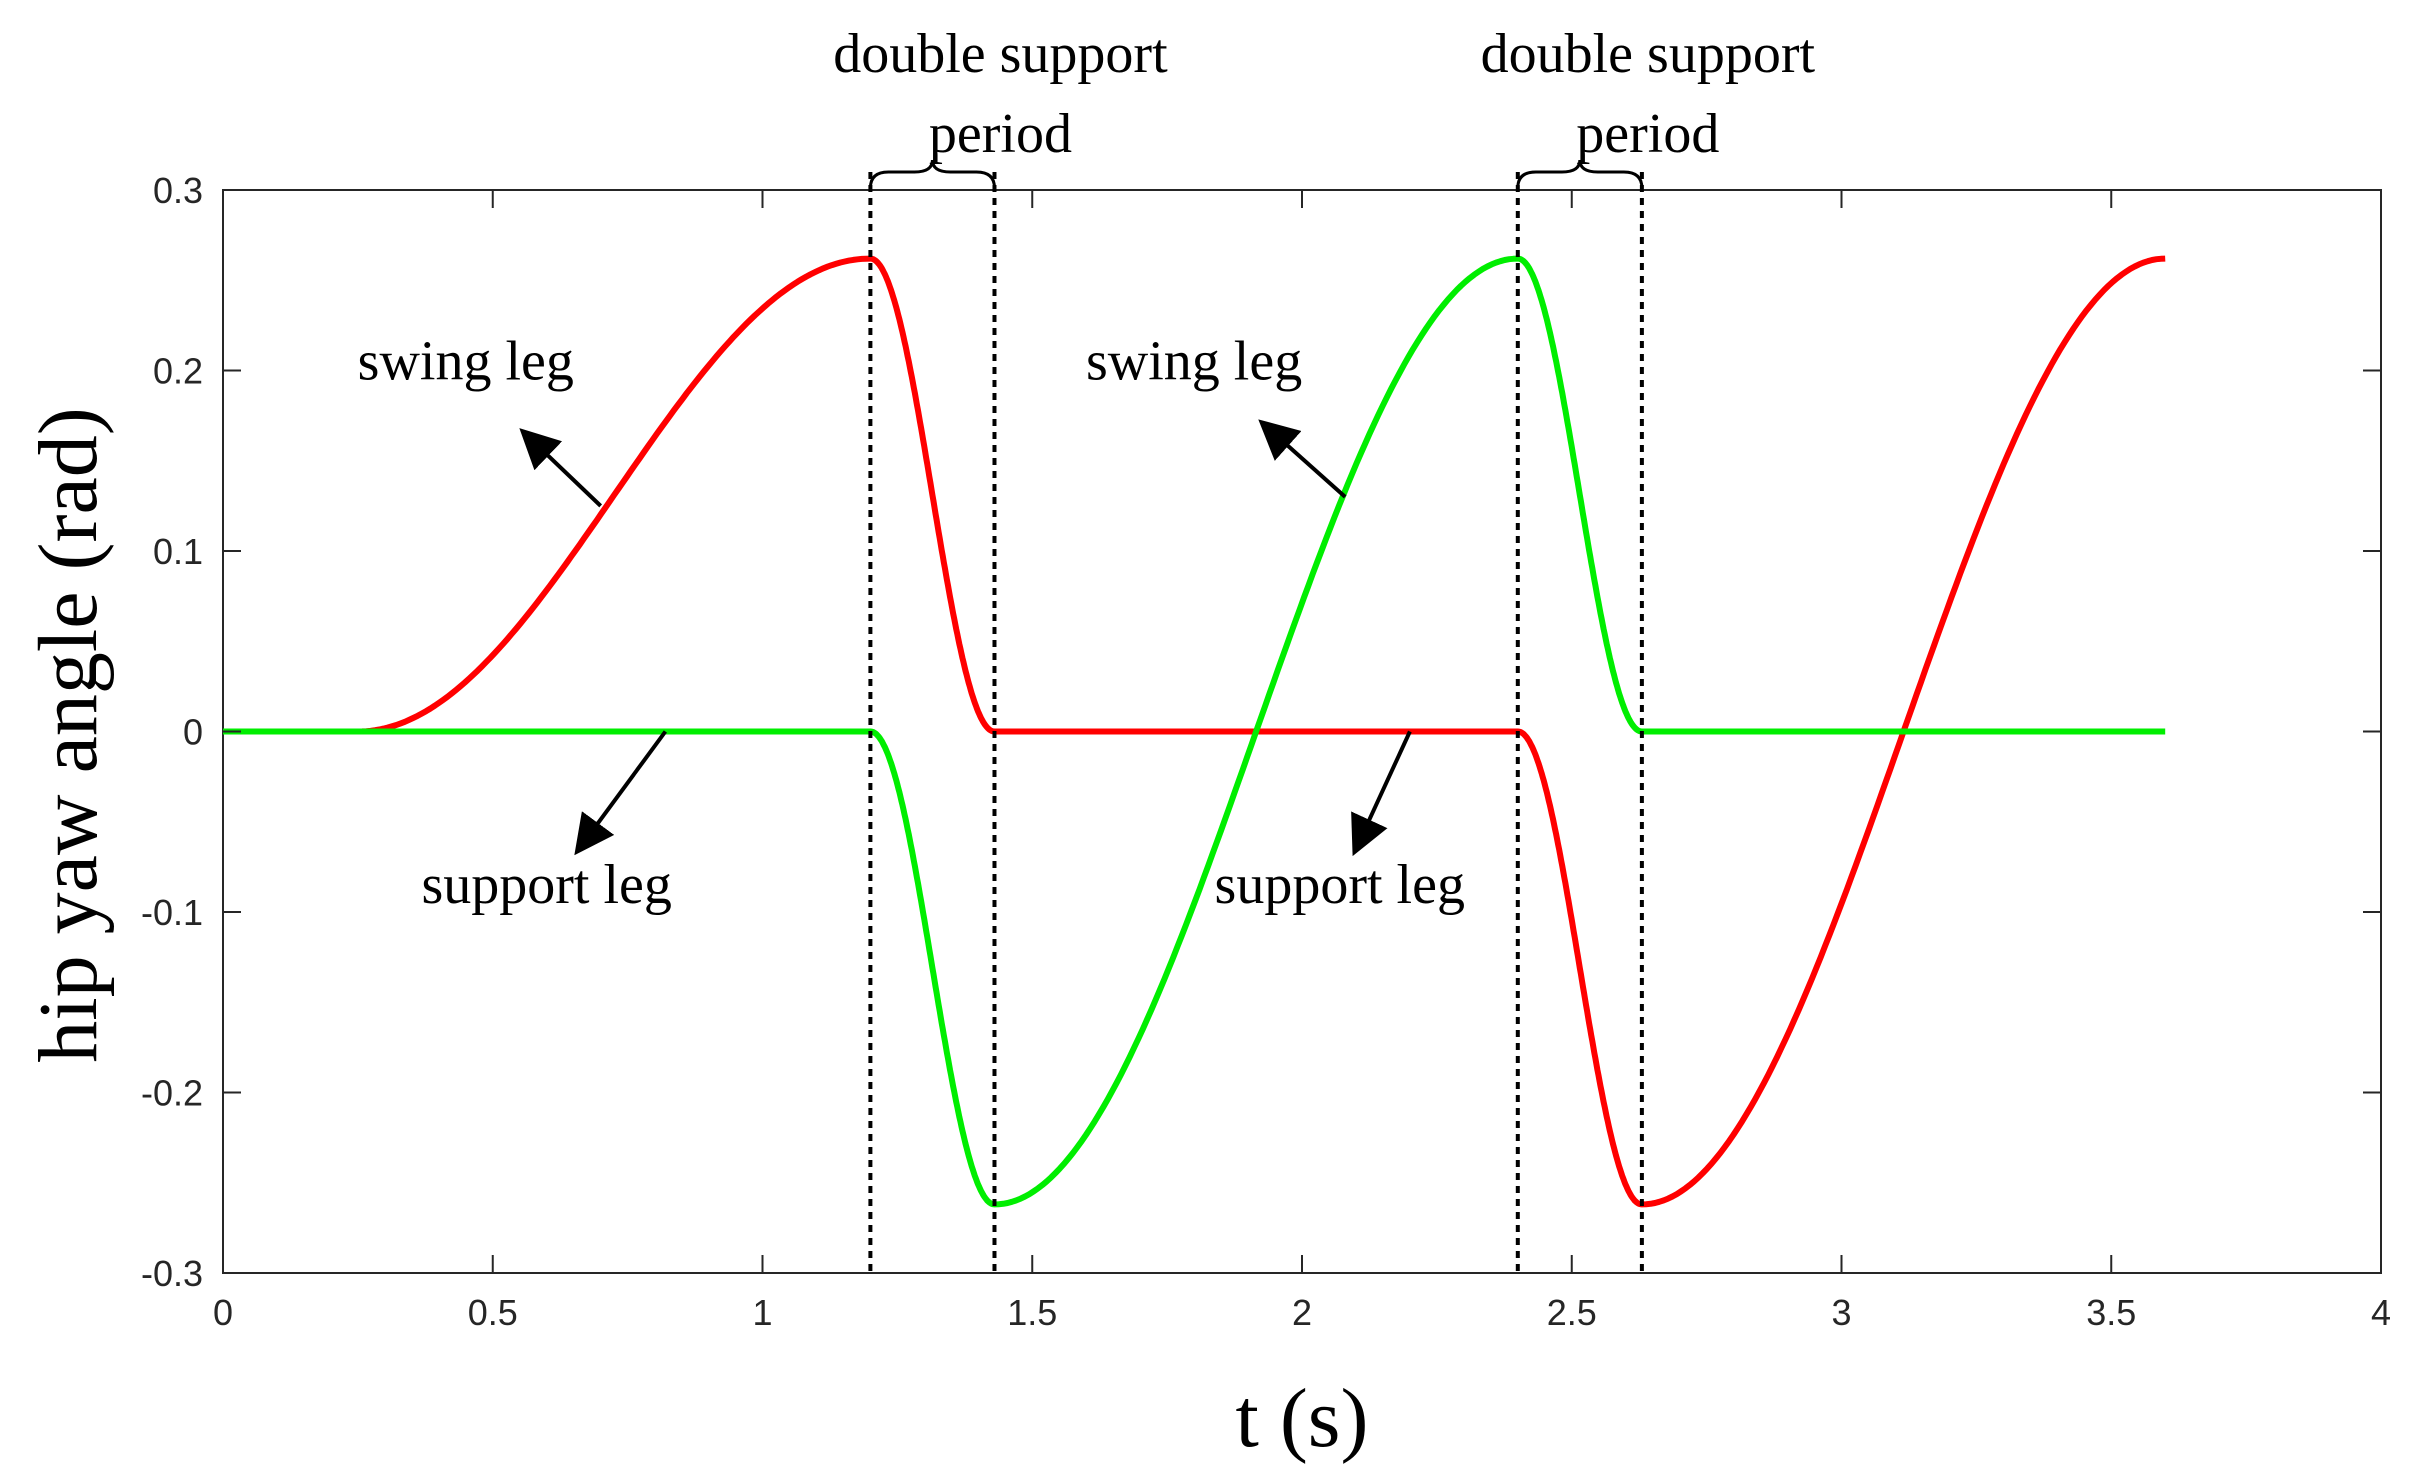  Describe the element at coordinates (2381, 1312) in the screenshot. I see `x-tick-label: 4` at that location.